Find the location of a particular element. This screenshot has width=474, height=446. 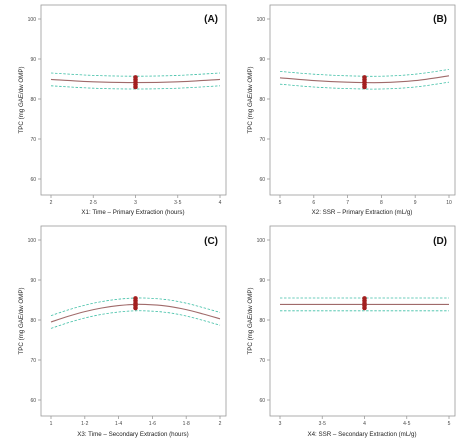

panel-b-ytick-label: 100 is located at coordinates (261, 20).